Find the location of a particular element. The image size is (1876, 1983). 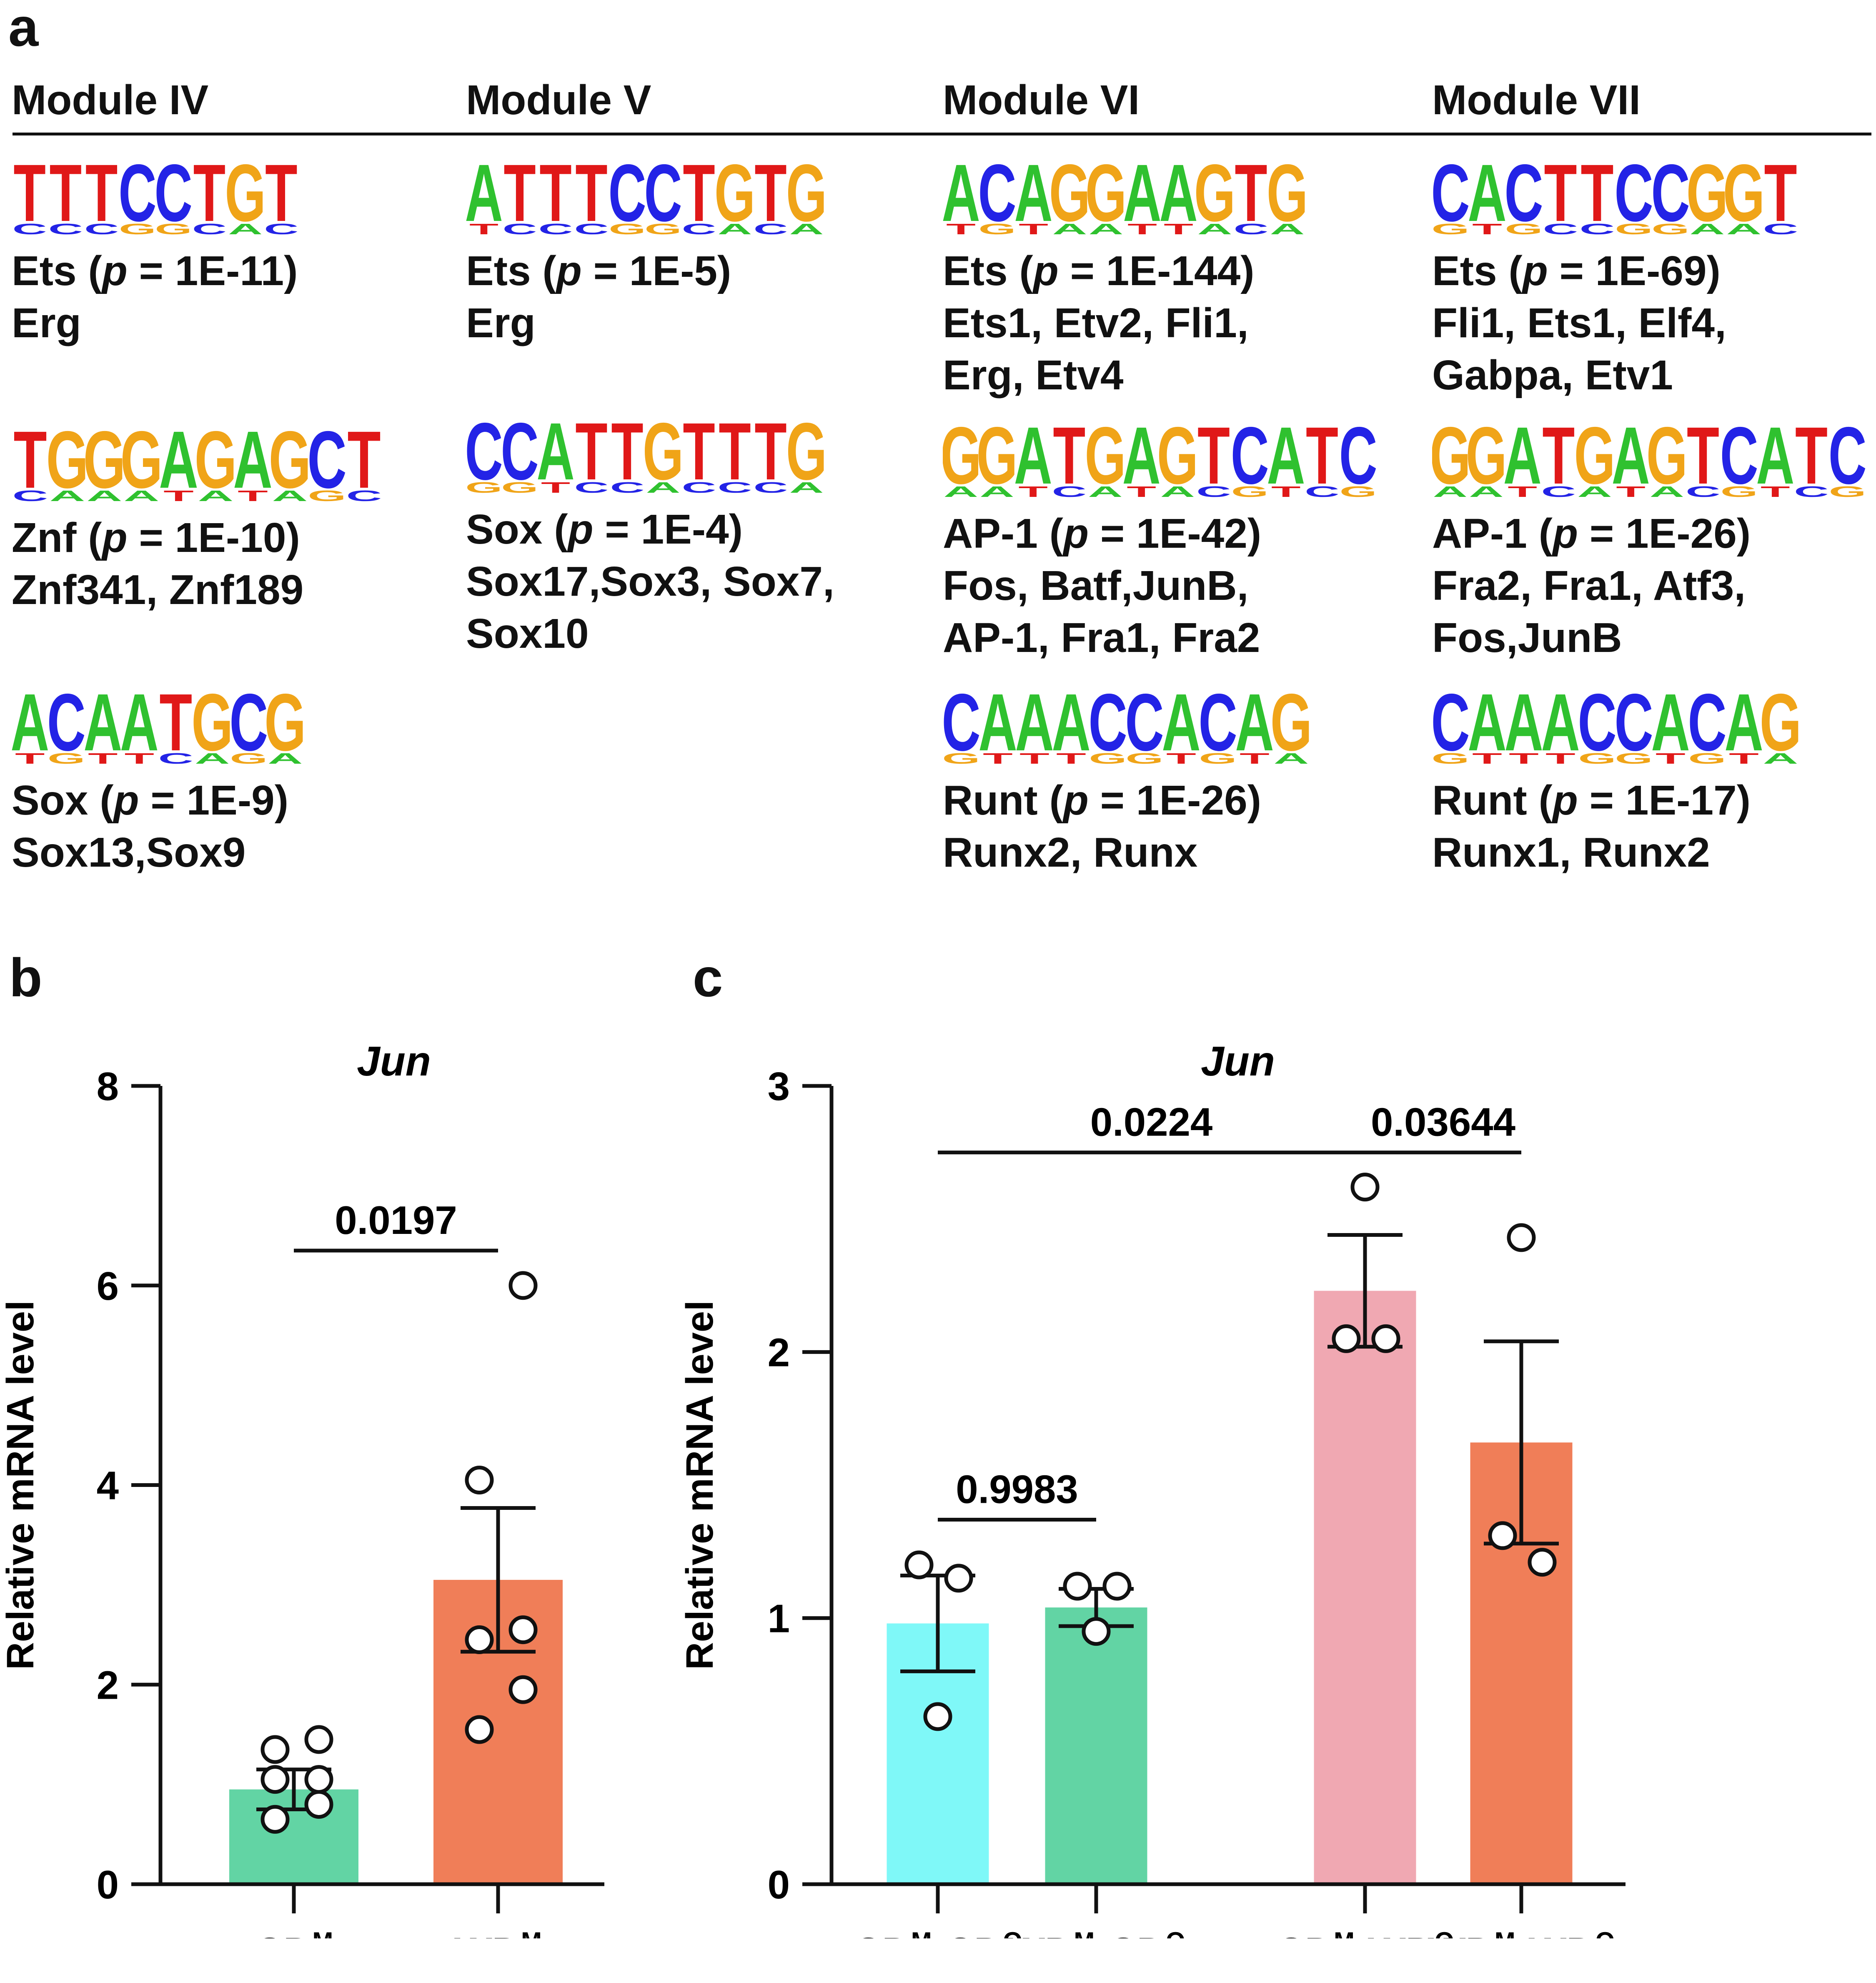

chart-b-jun-bar-chart: Jun Relative mRNA level 0 2 4 6 8 CDM WDM 0.0197 is located at coordinates (302, 1488).